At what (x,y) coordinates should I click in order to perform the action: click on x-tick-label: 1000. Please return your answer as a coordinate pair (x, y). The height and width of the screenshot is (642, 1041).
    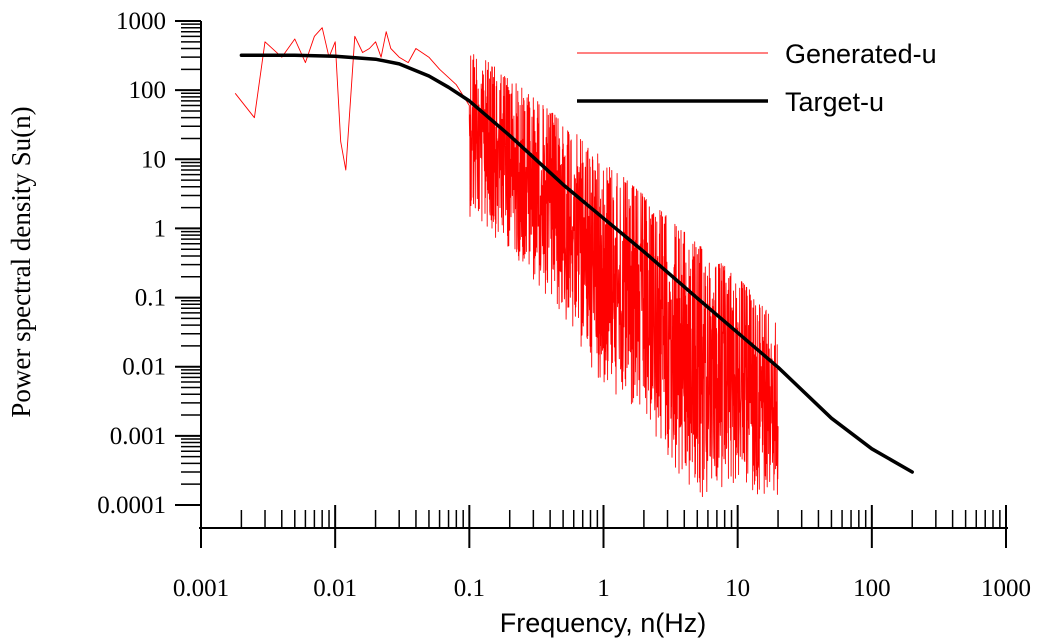
    Looking at the image, I should click on (1006, 588).